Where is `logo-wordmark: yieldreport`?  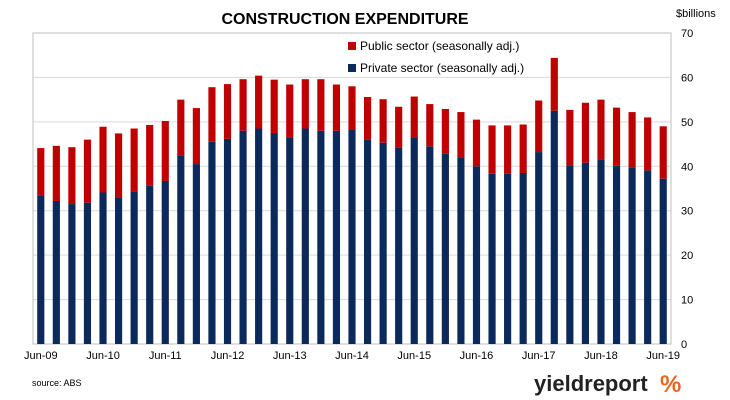
logo-wordmark: yieldreport is located at coordinates (591, 383).